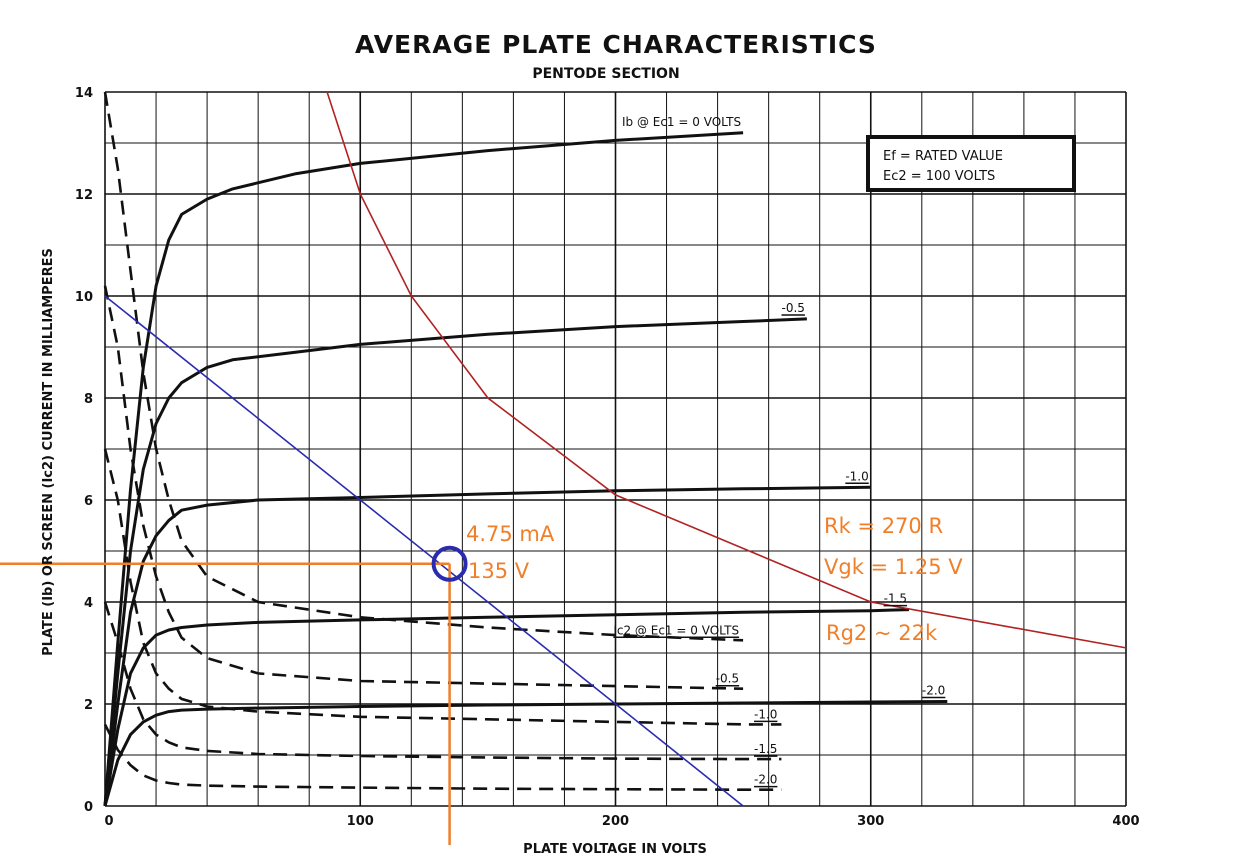  What do you see at coordinates (88, 807) in the screenshot?
I see `y-tick-label: 0` at bounding box center [88, 807].